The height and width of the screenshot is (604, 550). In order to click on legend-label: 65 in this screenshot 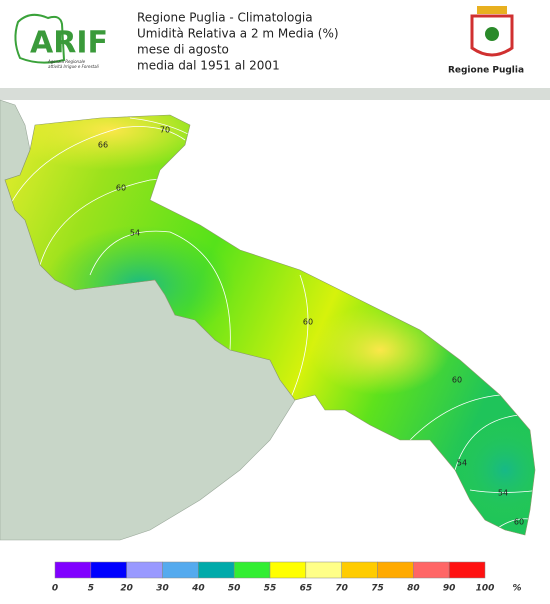, I will do `click(306, 589)`.